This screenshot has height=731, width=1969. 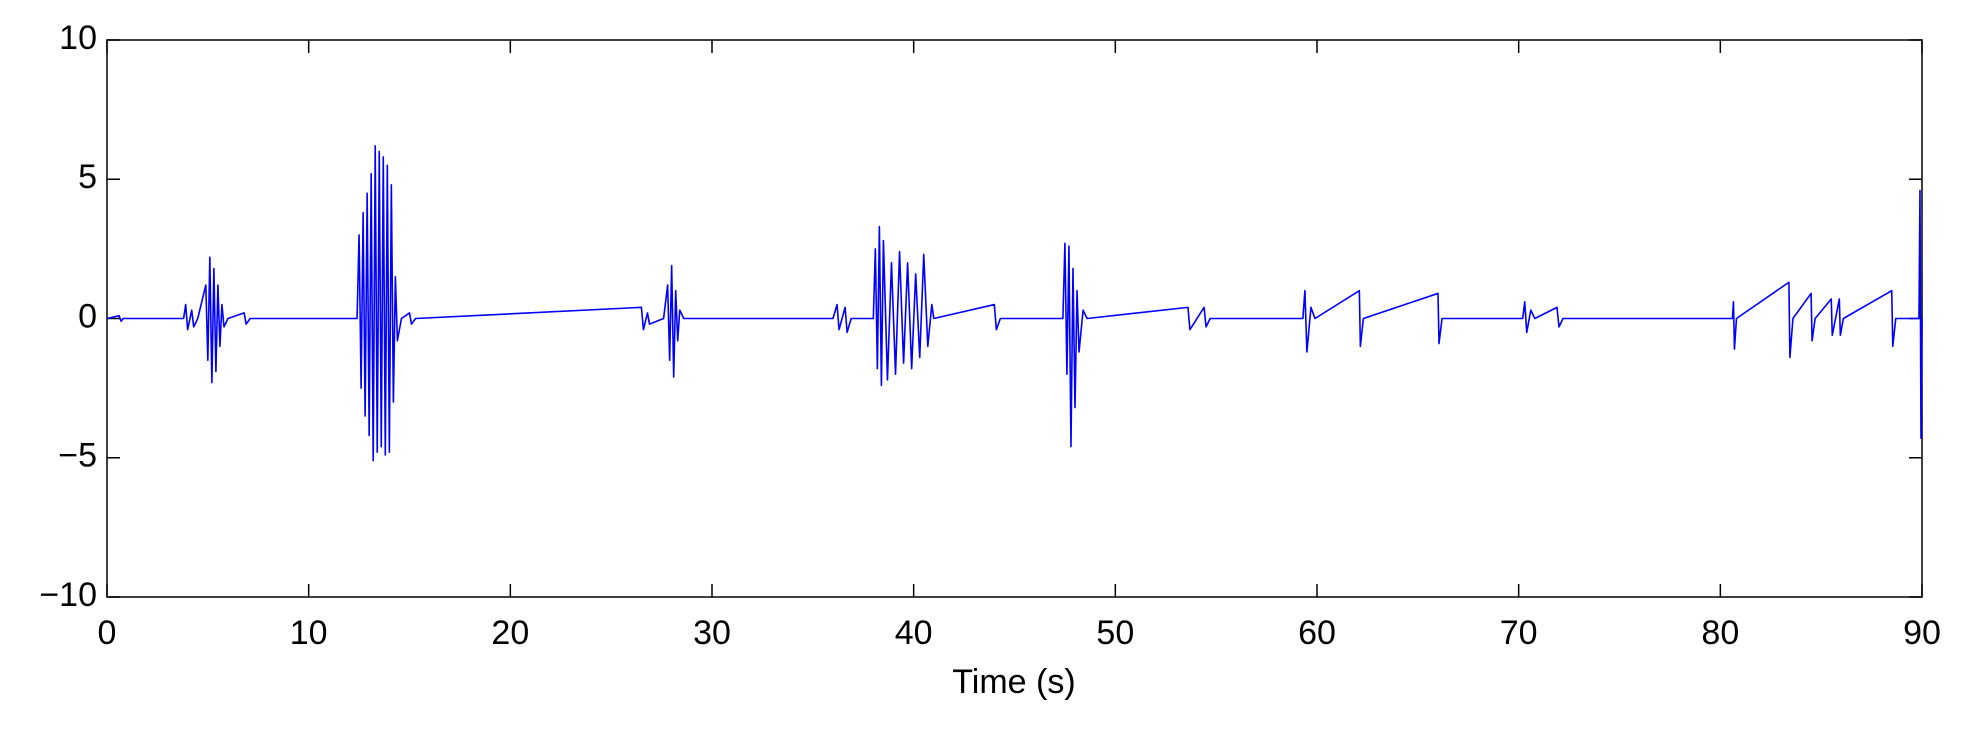 I want to click on y-tick-label: 10, so click(x=78, y=38).